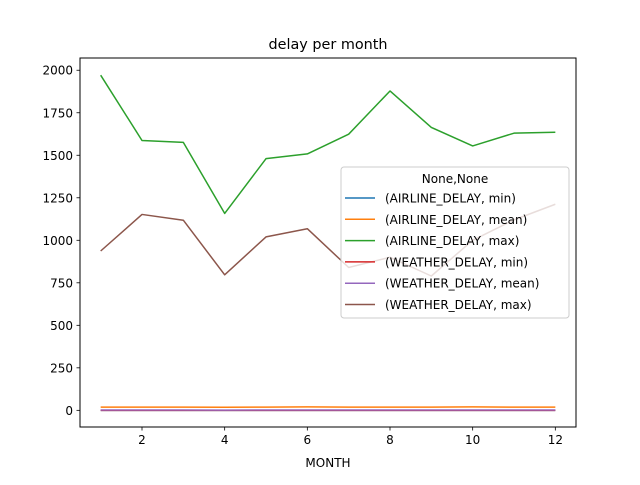 This screenshot has width=640, height=485. What do you see at coordinates (225, 440) in the screenshot?
I see `x-tick-label: 4` at bounding box center [225, 440].